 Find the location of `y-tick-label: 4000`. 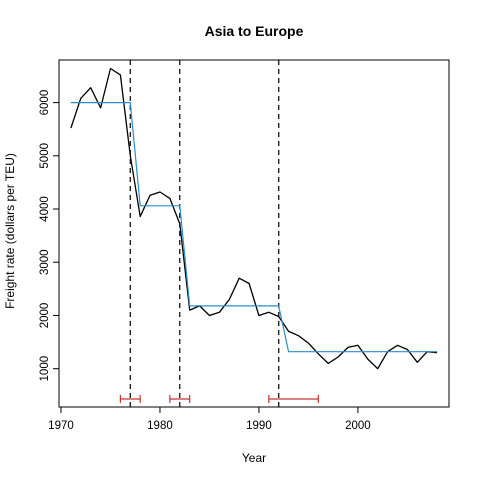

y-tick-label: 4000 is located at coordinates (45, 209).